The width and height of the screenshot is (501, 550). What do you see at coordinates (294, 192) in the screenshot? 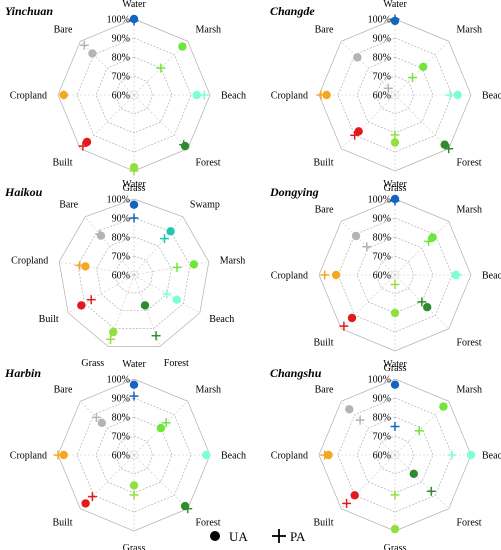
I see `panel-title-dongying: Dongying` at bounding box center [294, 192].